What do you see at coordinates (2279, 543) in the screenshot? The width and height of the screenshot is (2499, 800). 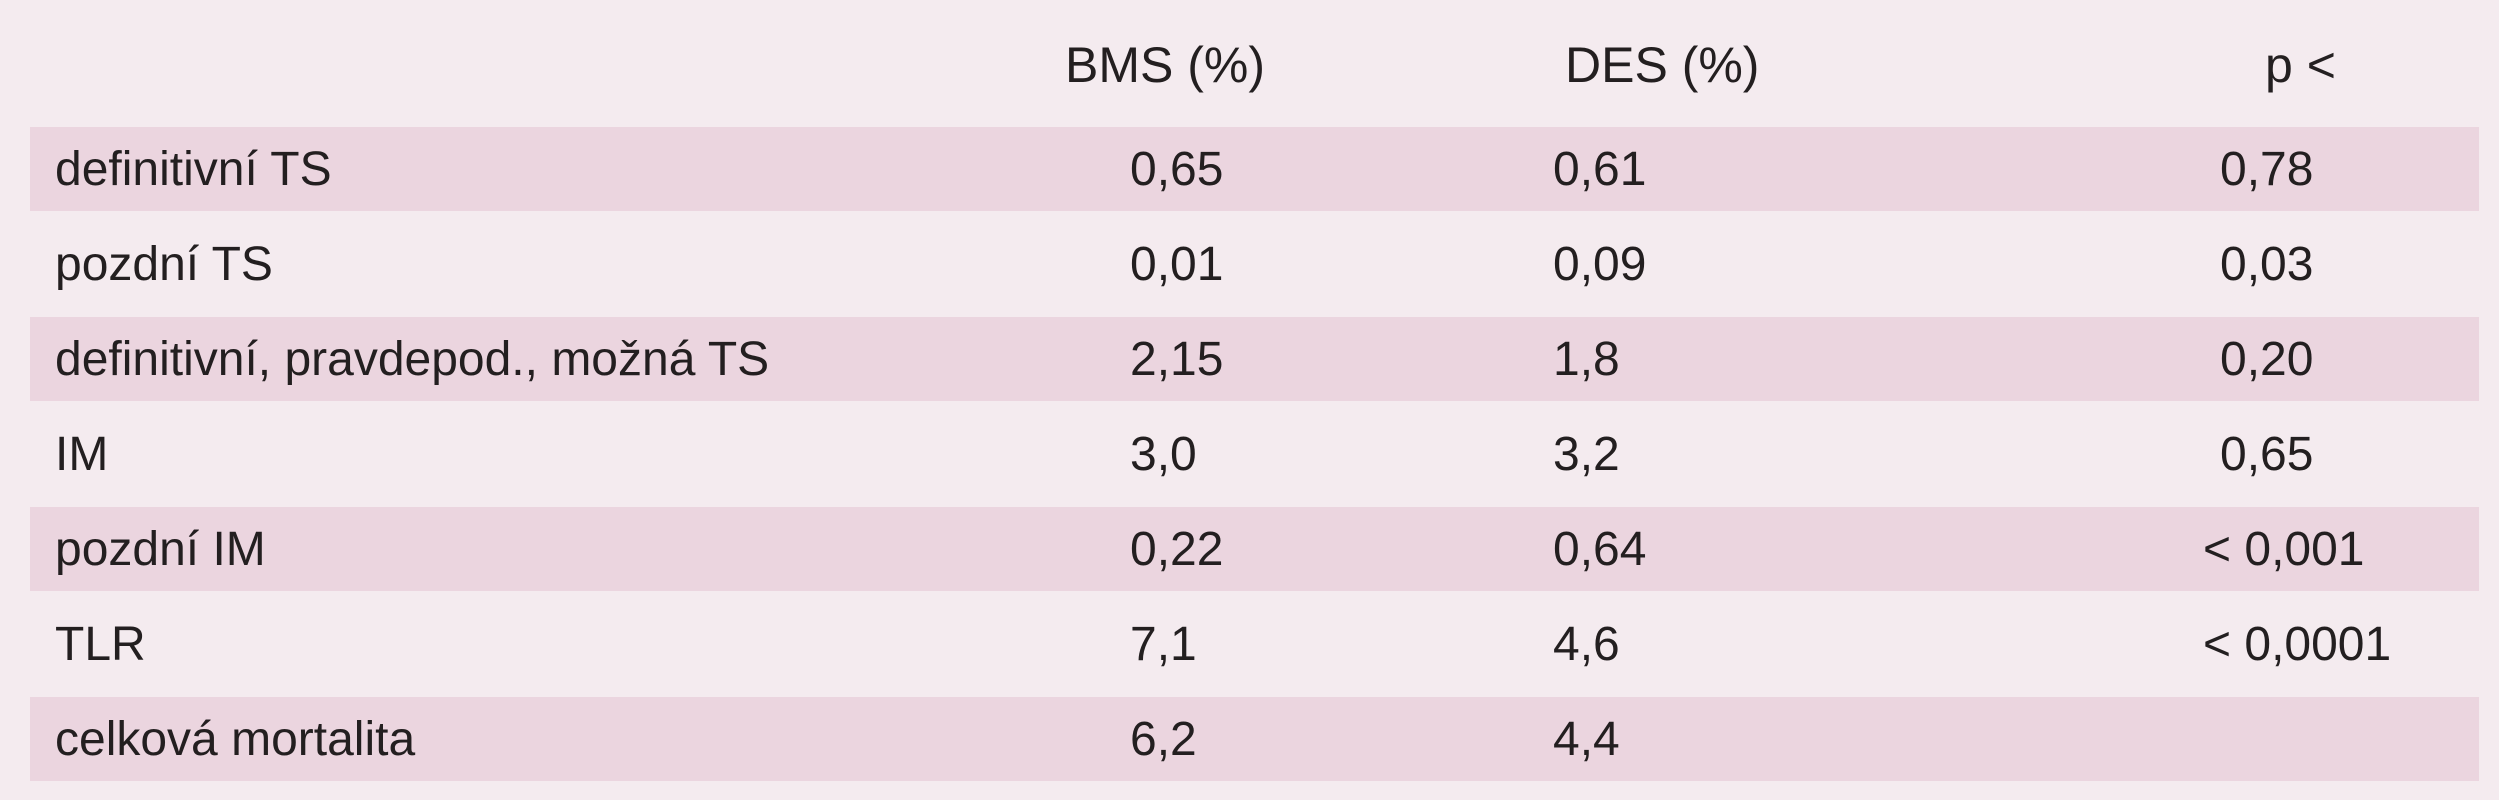 I see `p-value: < 0,001` at bounding box center [2279, 543].